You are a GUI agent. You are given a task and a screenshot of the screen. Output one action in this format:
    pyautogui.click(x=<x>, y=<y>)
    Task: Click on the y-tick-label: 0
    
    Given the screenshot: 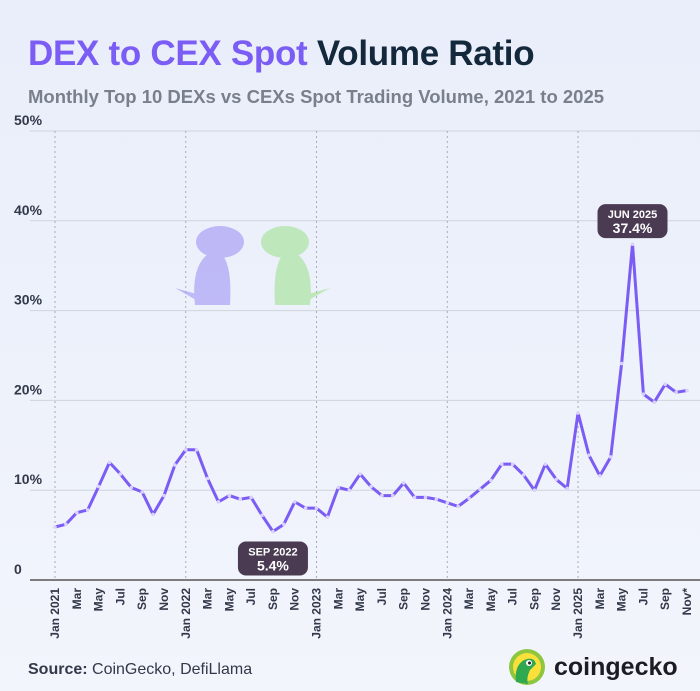 What is the action you would take?
    pyautogui.click(x=18, y=569)
    